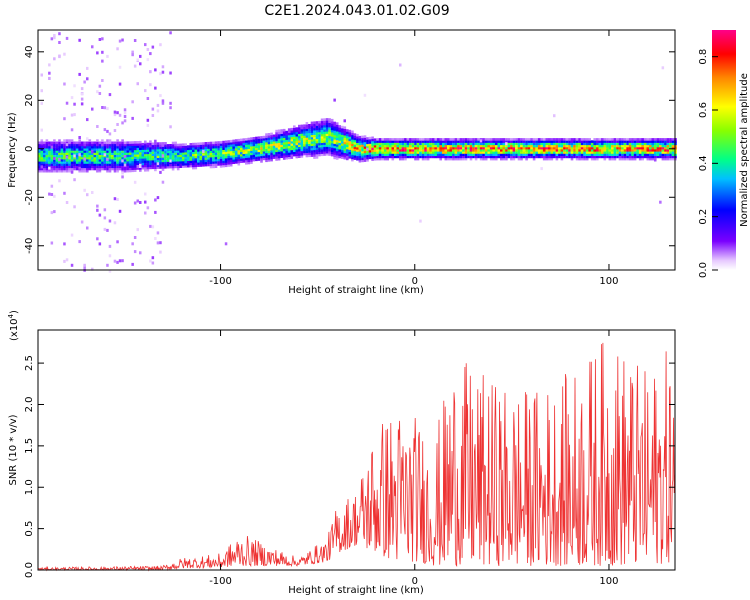 This screenshot has width=750, height=600. I want to click on y-tick-label: 1.0, so click(29, 487).